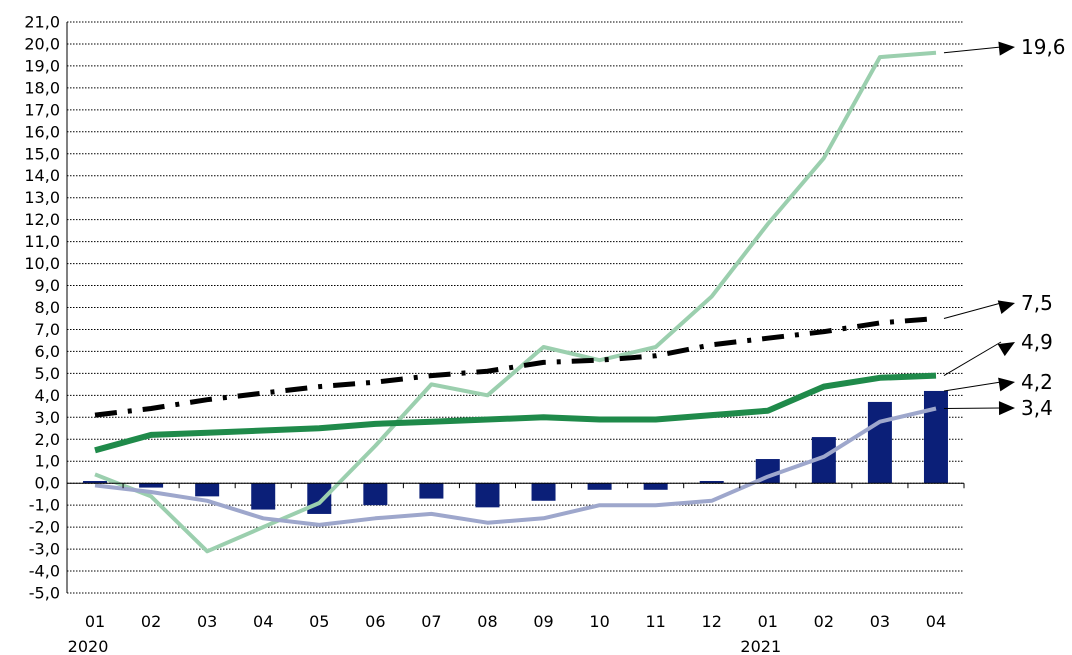  What do you see at coordinates (42, 87) in the screenshot?
I see `y-tick-label: 18,0` at bounding box center [42, 87].